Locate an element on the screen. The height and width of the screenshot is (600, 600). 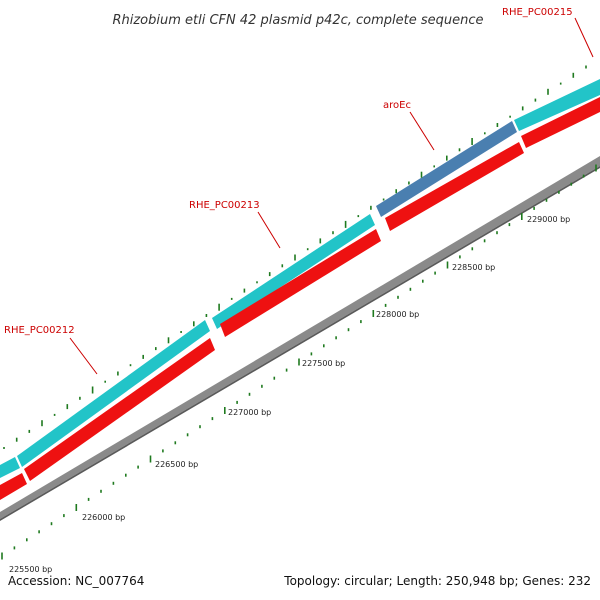
bp-label-226500: 226500 bp is located at coordinates (176, 464).